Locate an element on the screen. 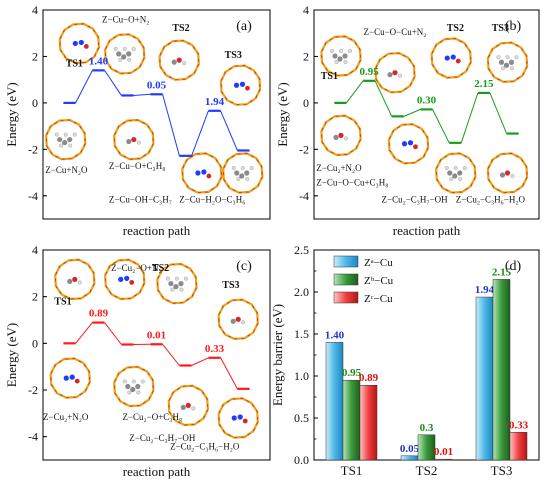 The width and height of the screenshot is (550, 487). barrier-label: 0.95 is located at coordinates (369, 72).